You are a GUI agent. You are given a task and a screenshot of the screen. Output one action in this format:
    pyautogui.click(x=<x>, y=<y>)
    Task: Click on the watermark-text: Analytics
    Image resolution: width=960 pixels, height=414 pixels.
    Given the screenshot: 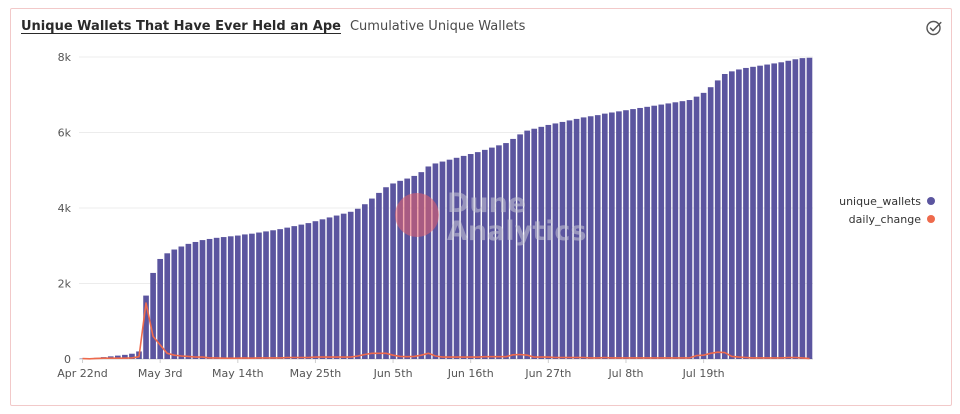 What is the action you would take?
    pyautogui.click(x=516, y=231)
    